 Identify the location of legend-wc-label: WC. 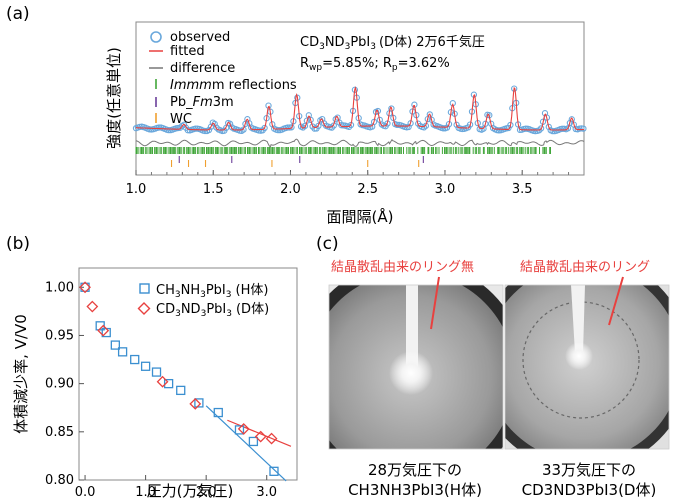
(181, 119).